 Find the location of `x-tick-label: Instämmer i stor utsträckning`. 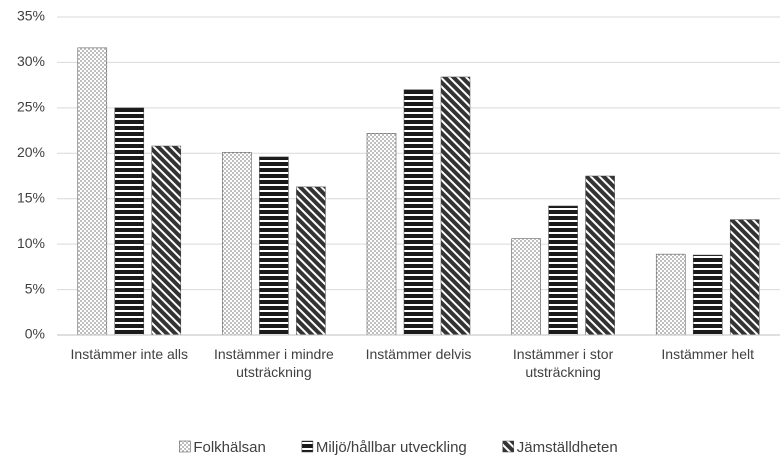

x-tick-label: Instämmer i stor utsträckning is located at coordinates (563, 363).